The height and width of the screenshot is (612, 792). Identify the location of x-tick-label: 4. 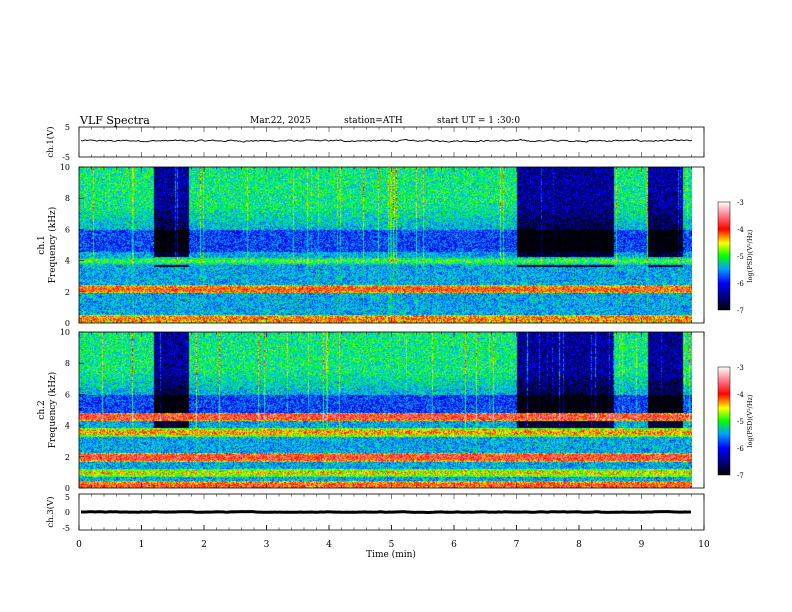
(329, 545).